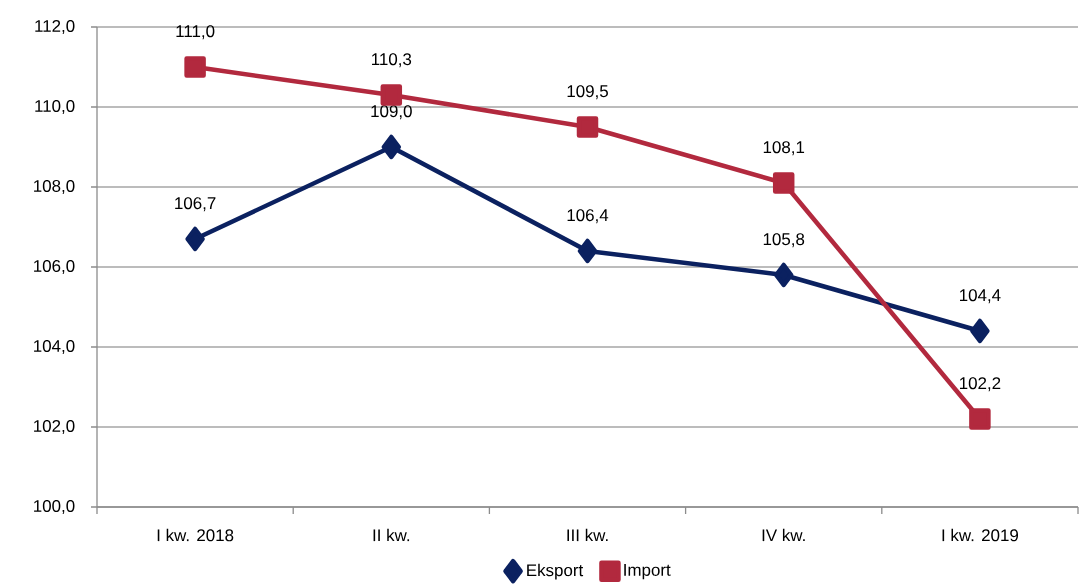  What do you see at coordinates (54, 507) in the screenshot?
I see `y-tick-label: 100,0` at bounding box center [54, 507].